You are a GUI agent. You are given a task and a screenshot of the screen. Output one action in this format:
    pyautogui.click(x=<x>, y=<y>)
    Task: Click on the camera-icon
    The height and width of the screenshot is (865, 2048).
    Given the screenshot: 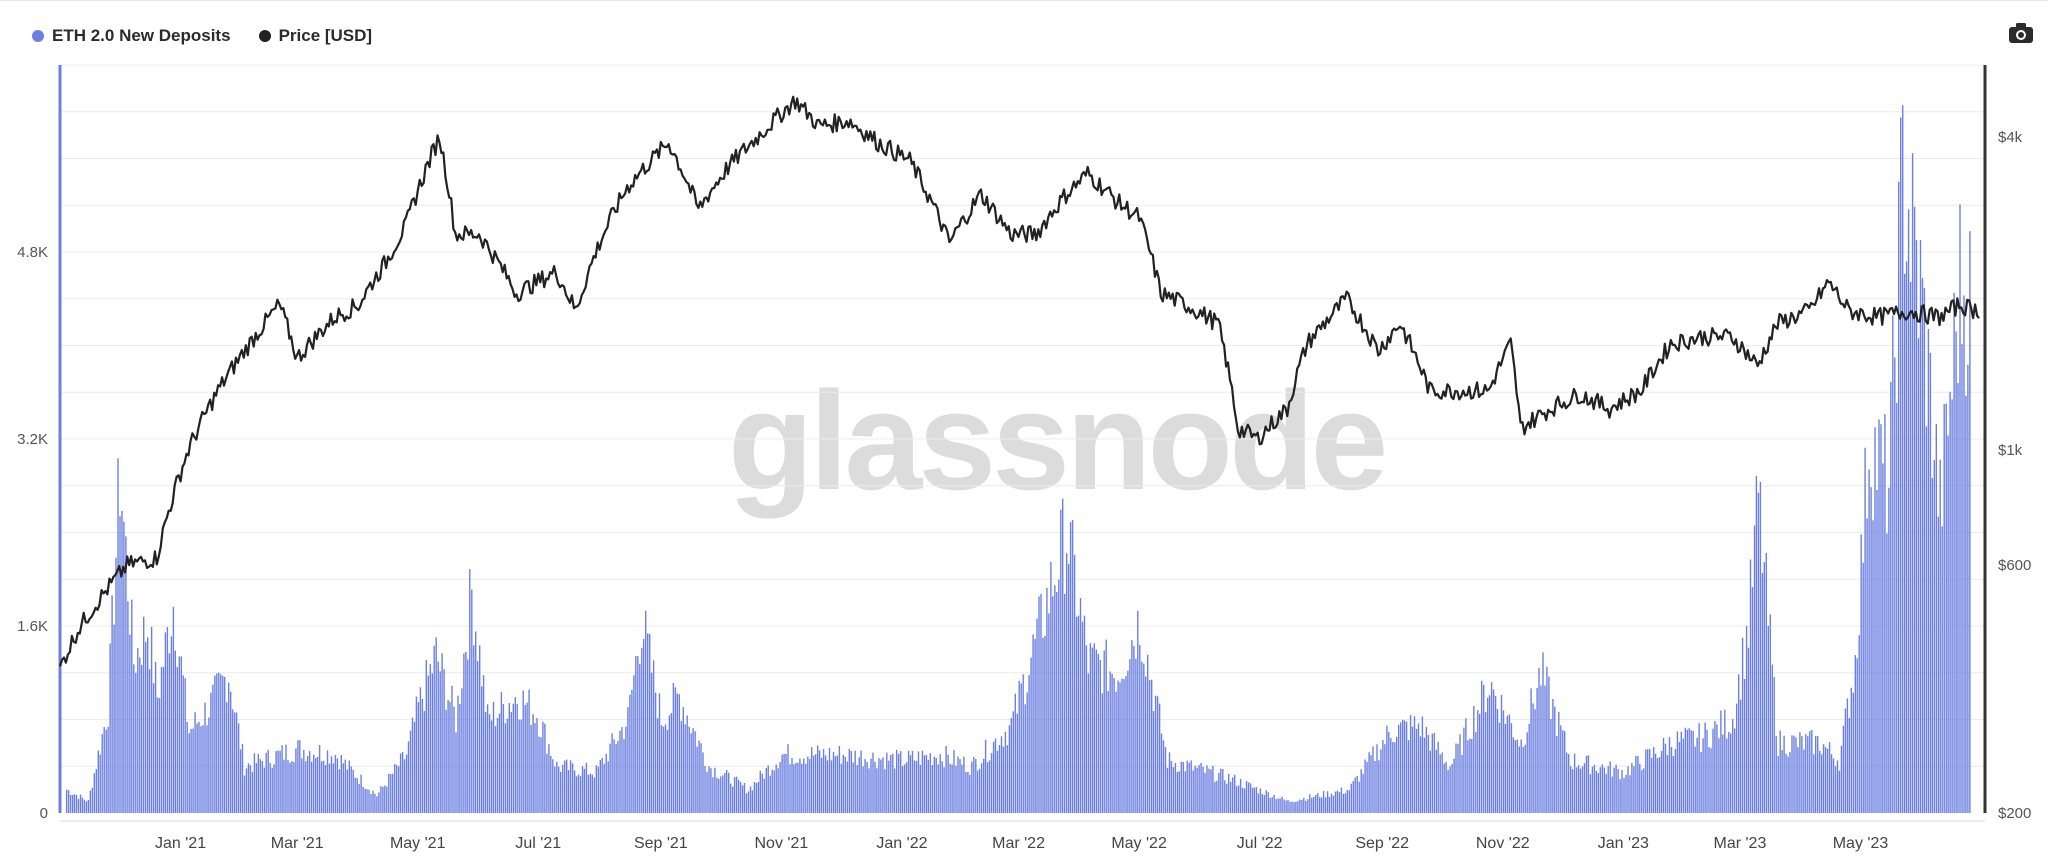 What is the action you would take?
    pyautogui.click(x=2021, y=33)
    